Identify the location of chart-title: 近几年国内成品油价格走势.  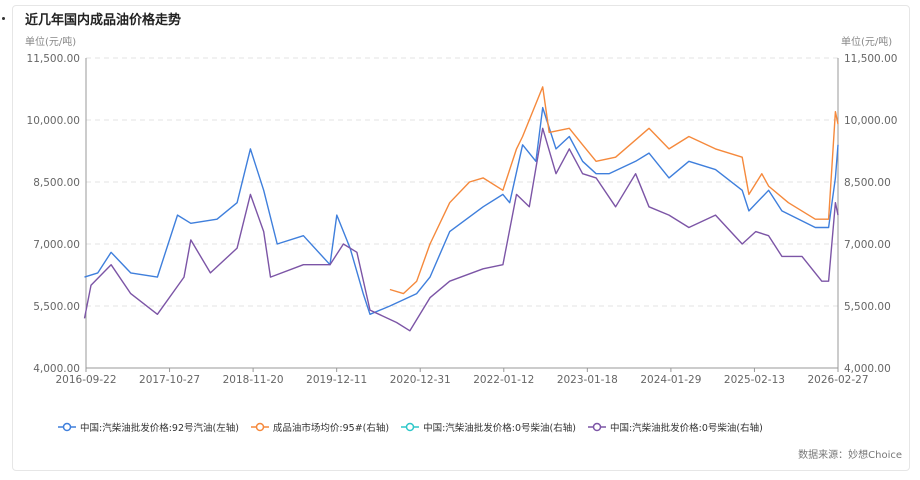
(103, 20).